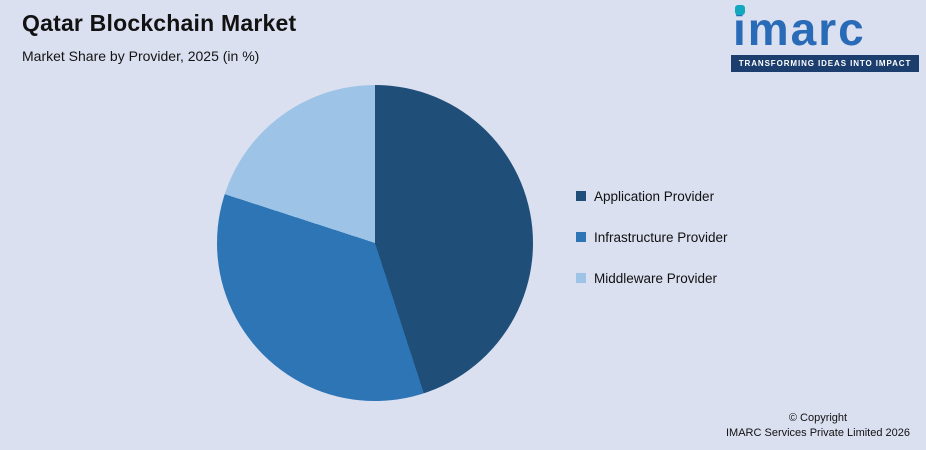 Image resolution: width=926 pixels, height=450 pixels. I want to click on copyright-line-1: © Copyright, so click(818, 418).